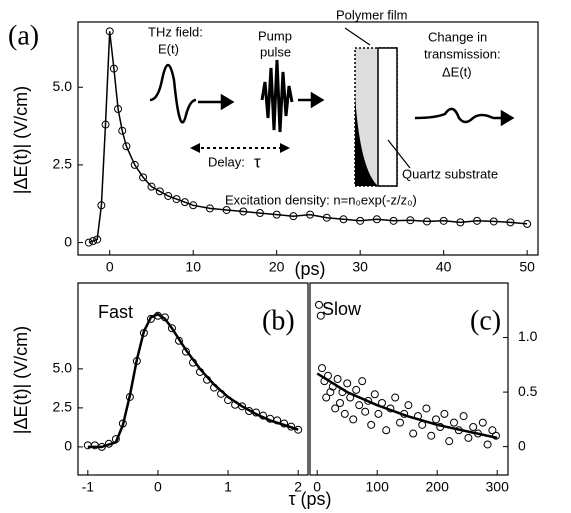 The height and width of the screenshot is (513, 571). What do you see at coordinates (444, 267) in the screenshot?
I see `x-tick-label: 40` at bounding box center [444, 267].